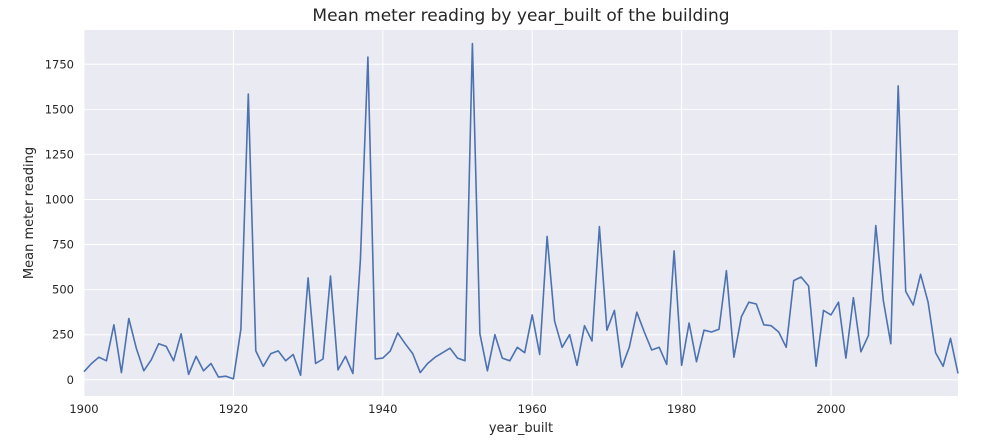 The image size is (994, 445). I want to click on x-tick-label: 1980, so click(681, 409).